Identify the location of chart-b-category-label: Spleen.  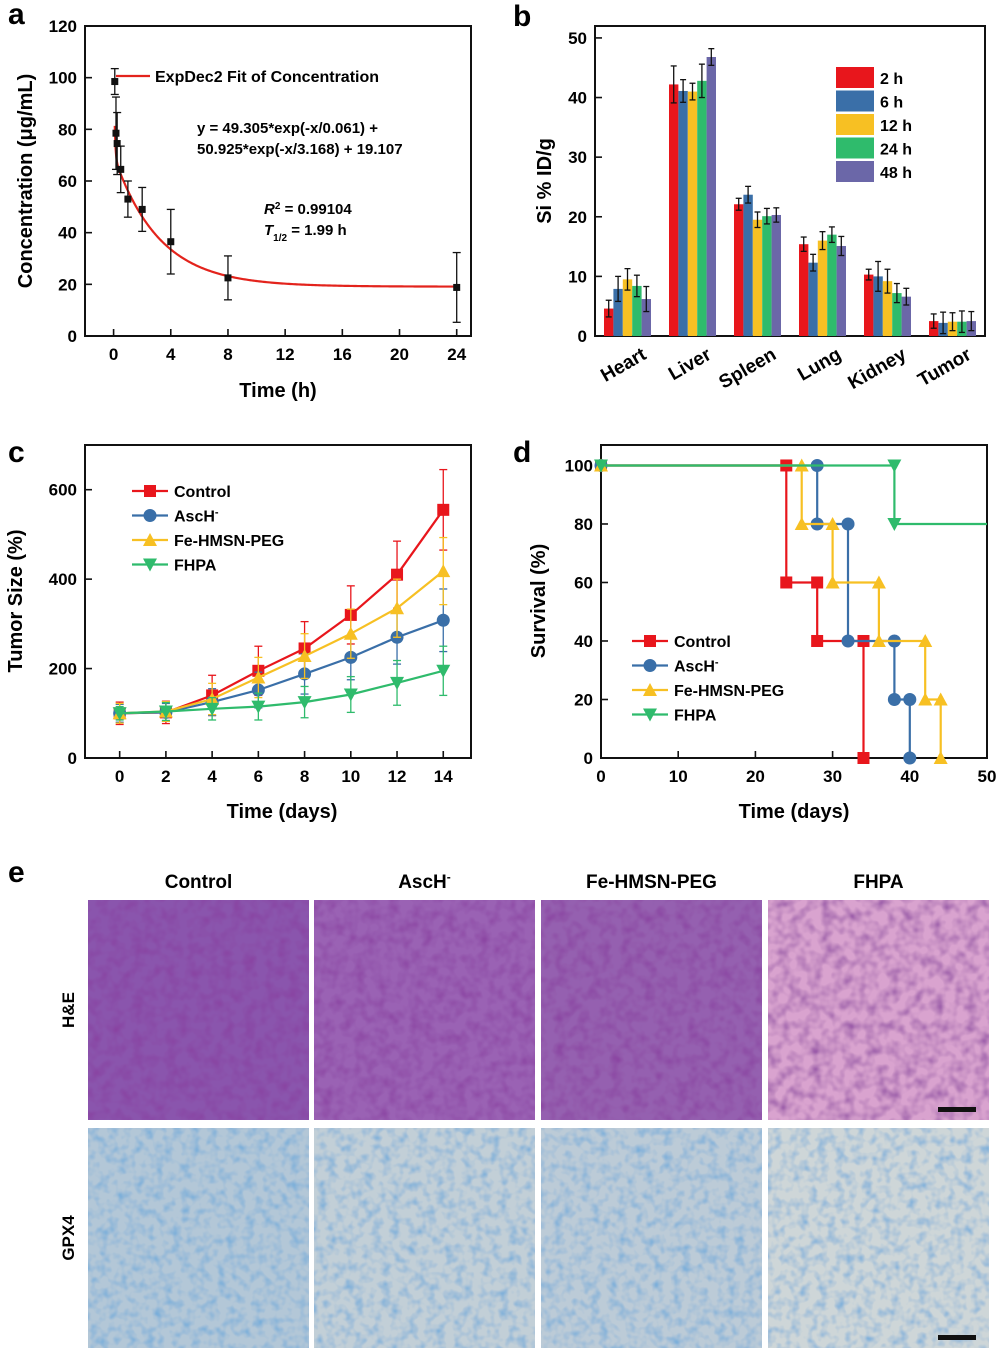
(748, 368).